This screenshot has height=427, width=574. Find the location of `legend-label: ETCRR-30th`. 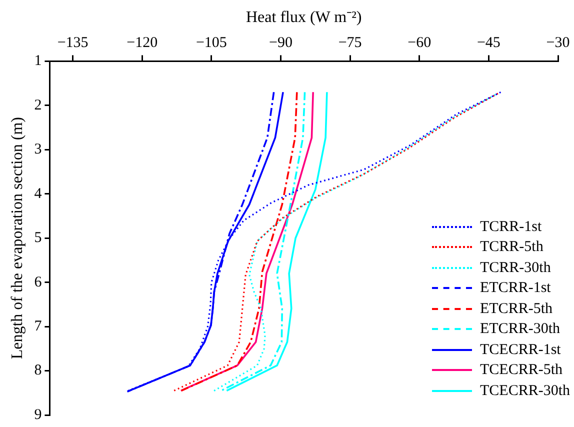

legend-label: ETCRR-30th is located at coordinates (520, 329).